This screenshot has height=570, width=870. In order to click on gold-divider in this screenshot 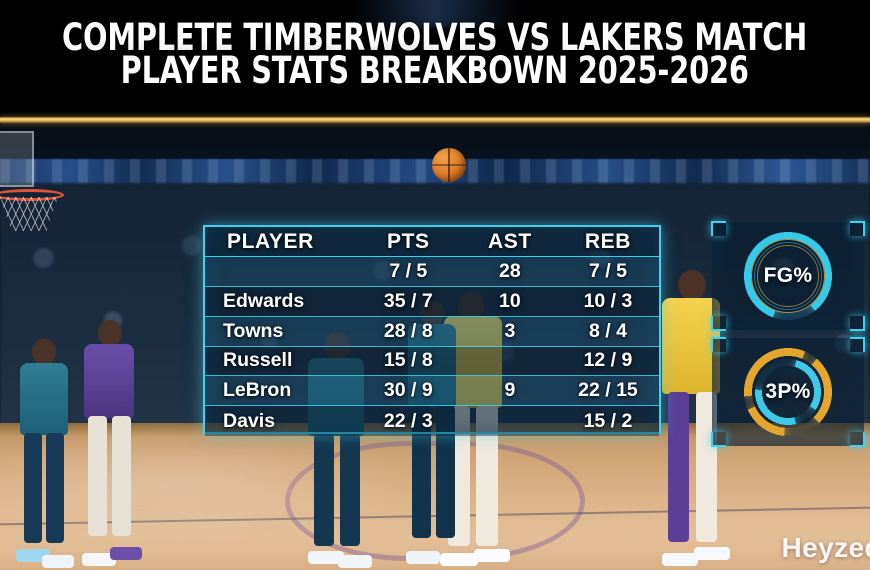, I will do `click(435, 120)`.